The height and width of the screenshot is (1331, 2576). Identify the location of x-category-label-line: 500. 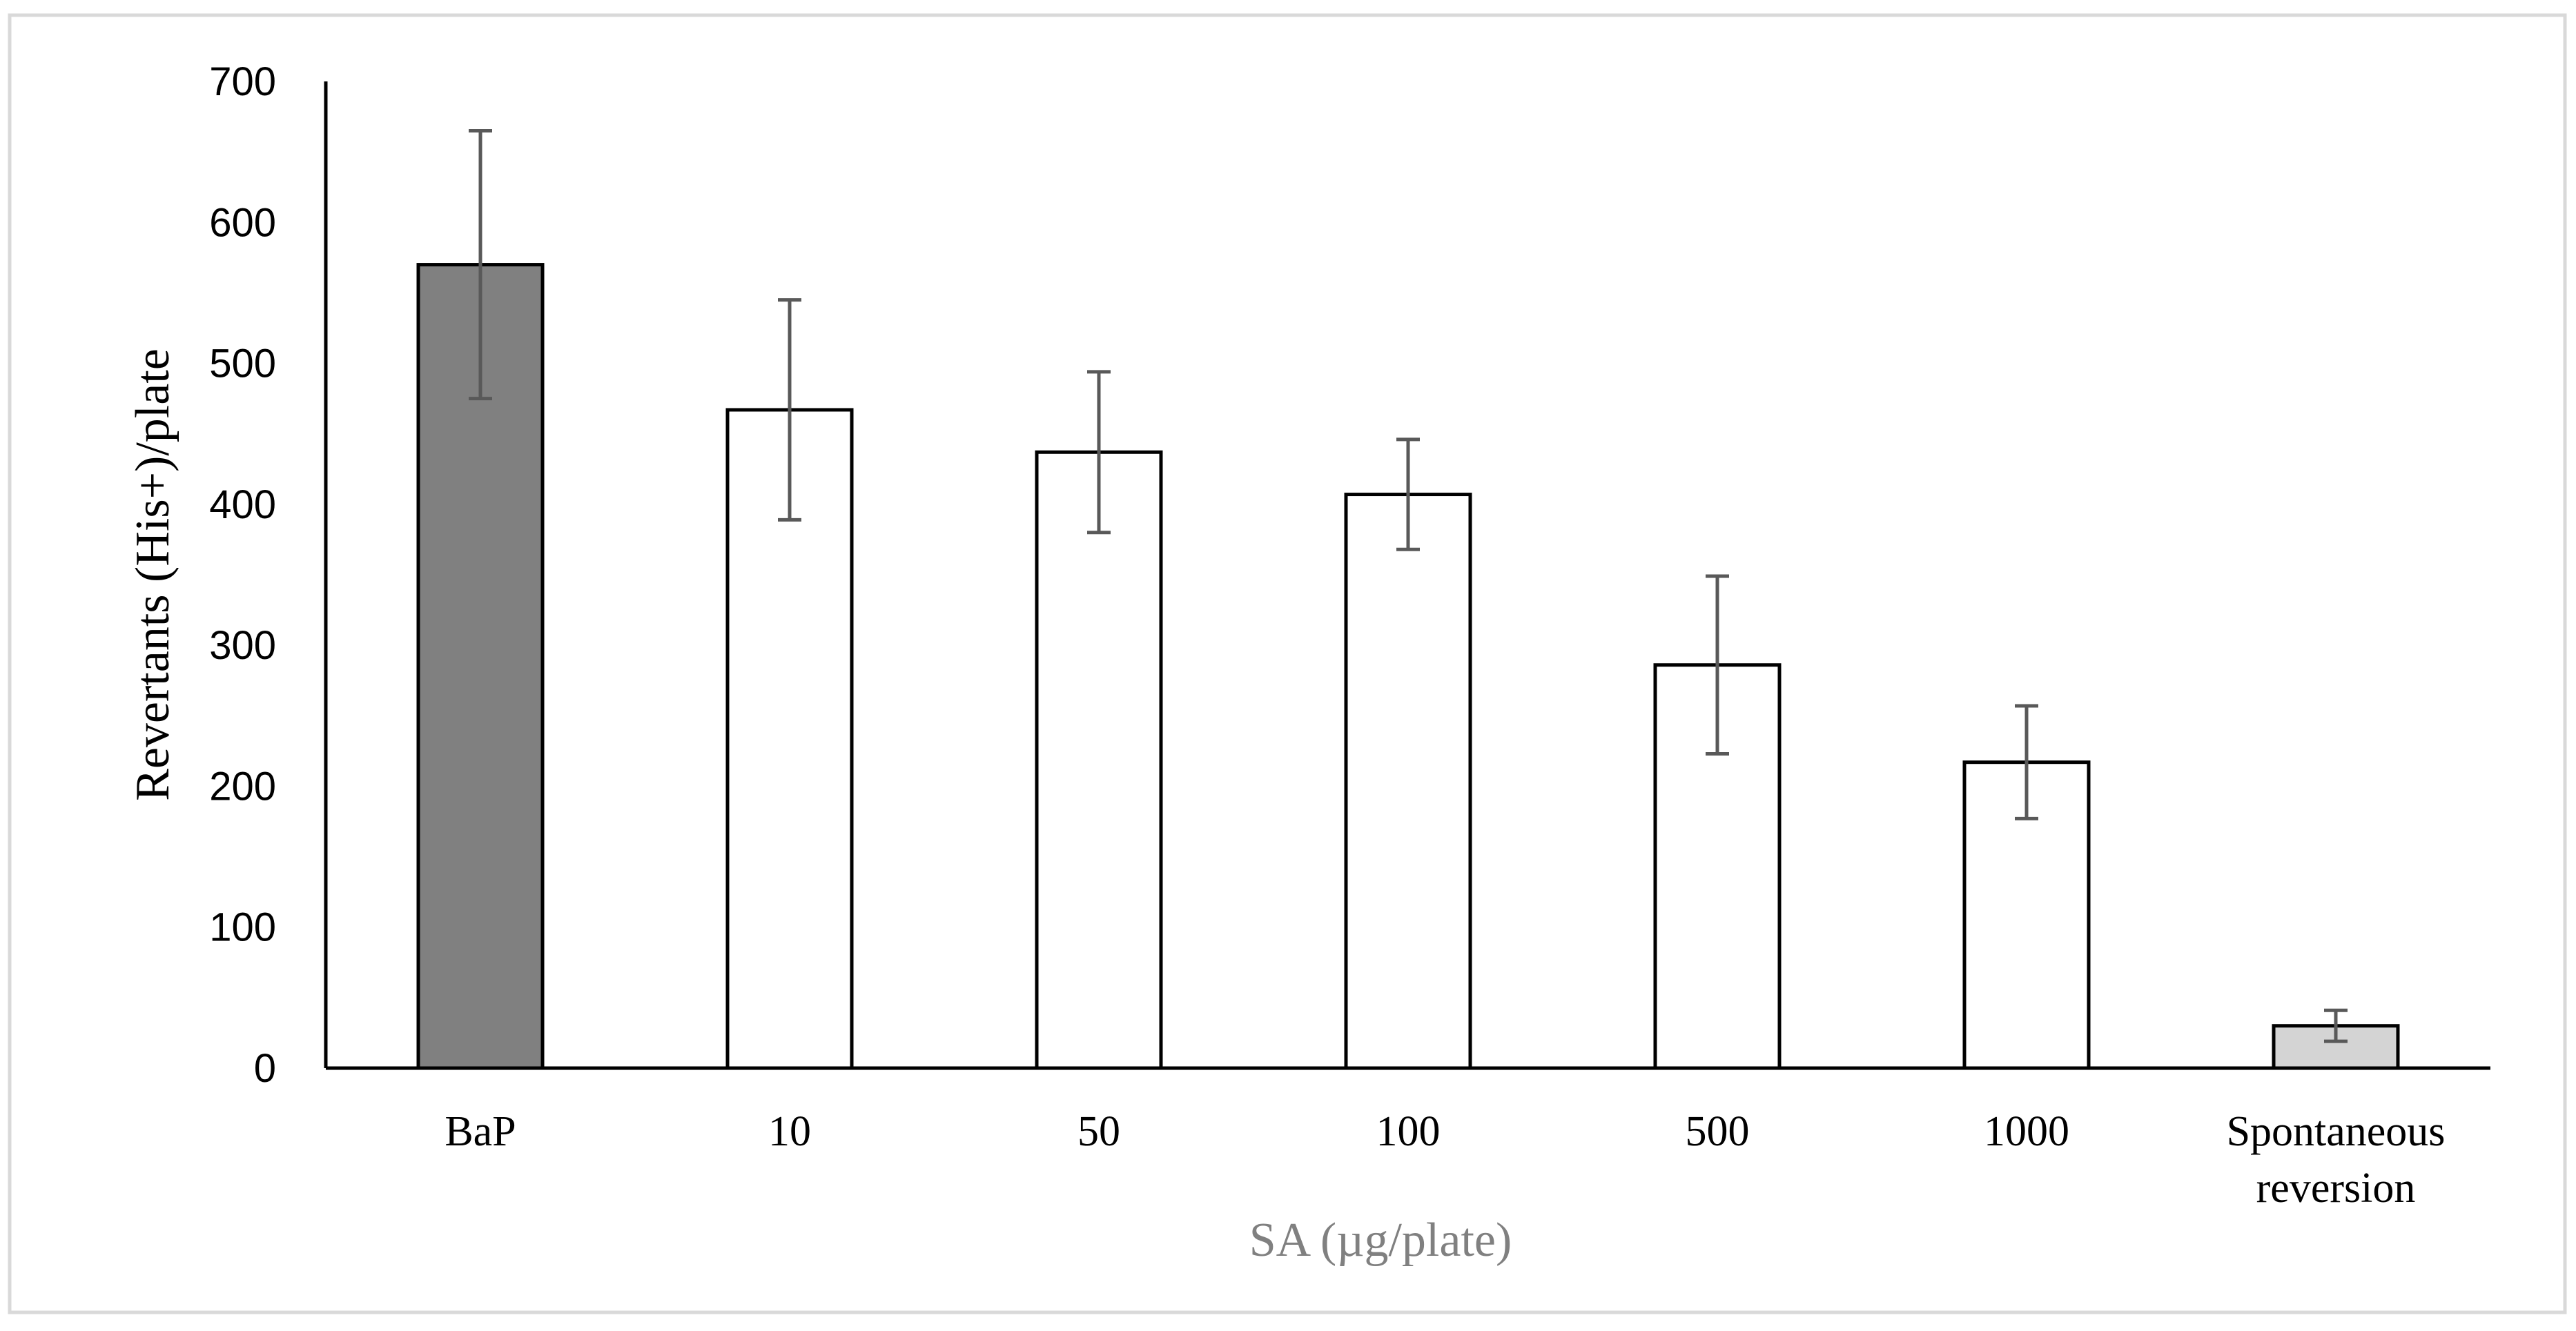
(1718, 1131).